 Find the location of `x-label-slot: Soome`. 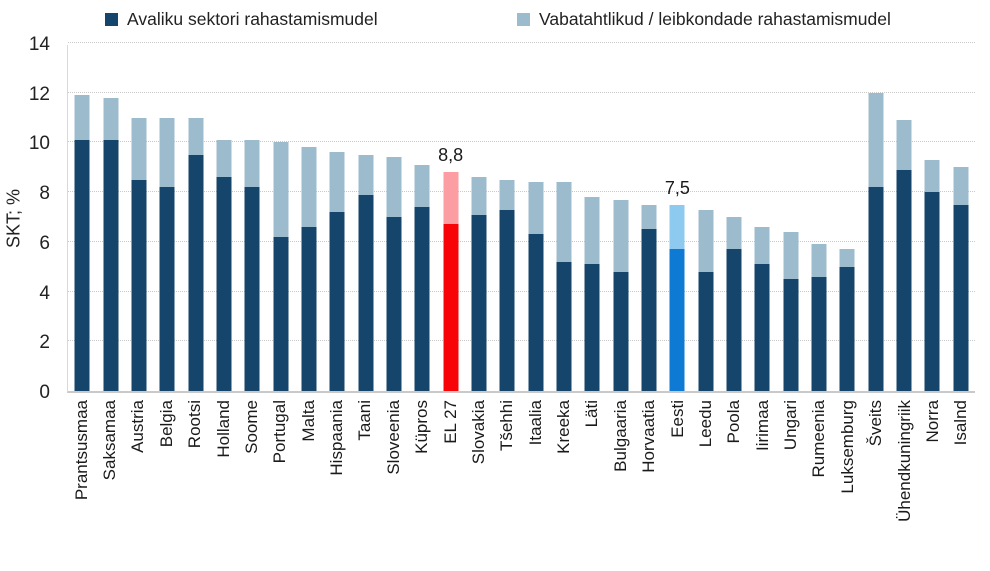

x-label-slot: Soome is located at coordinates (251, 484).